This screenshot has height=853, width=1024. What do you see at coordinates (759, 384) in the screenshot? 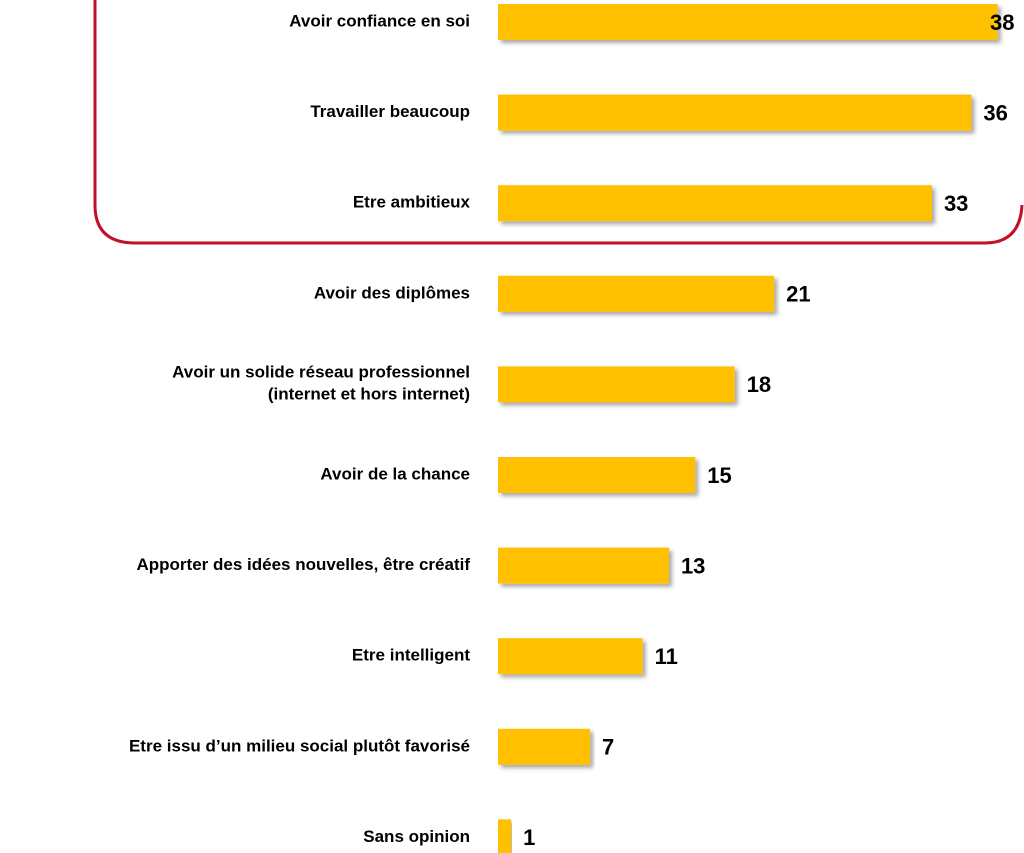
I see `value-label: 18` at bounding box center [759, 384].